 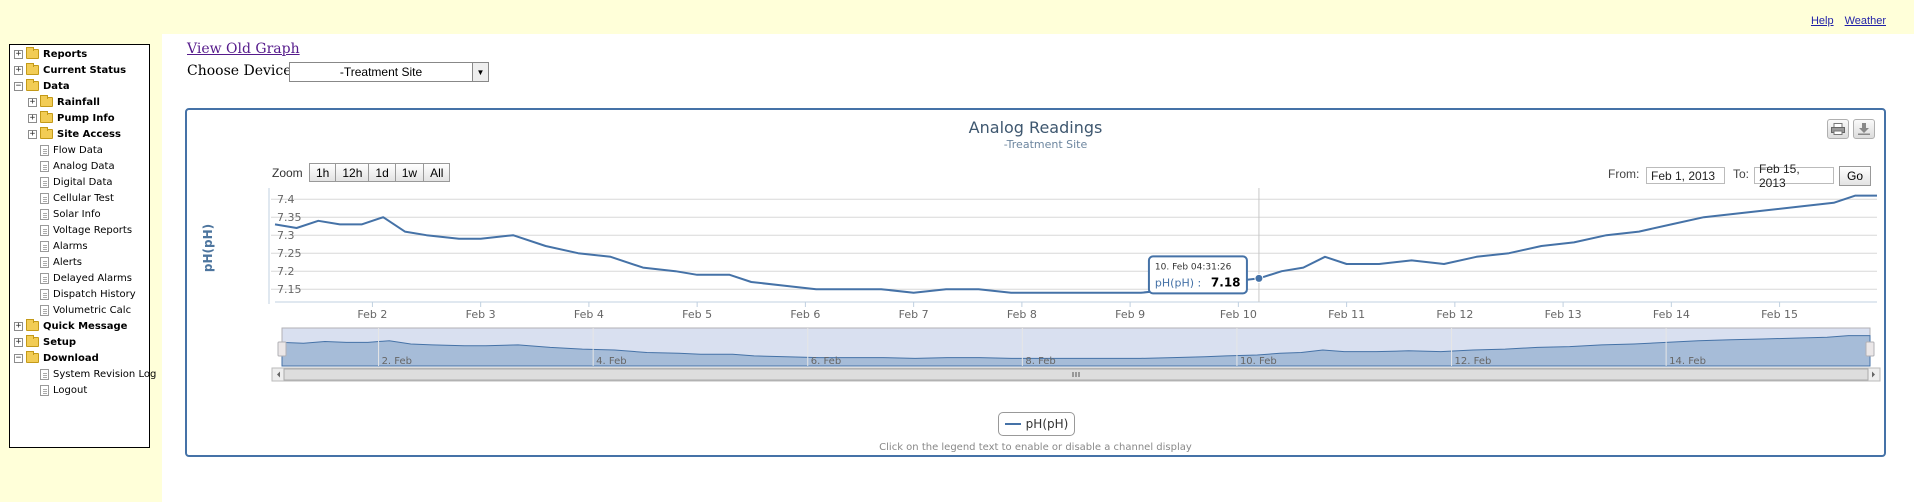 I want to click on x-tick-label: Feb 15, so click(x=1779, y=314).